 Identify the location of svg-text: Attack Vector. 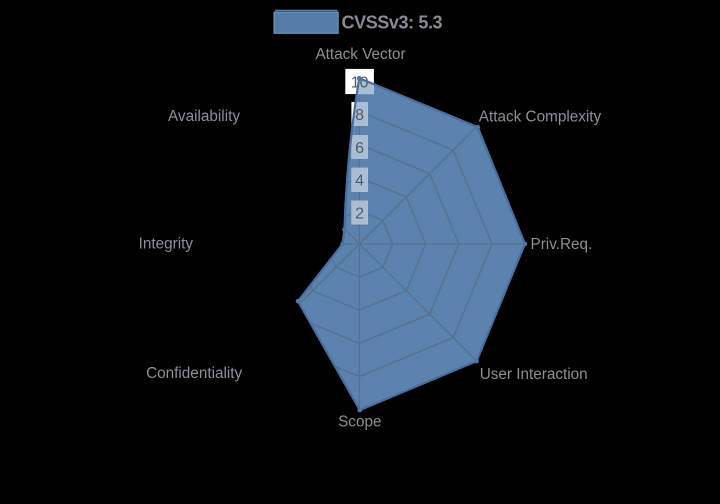
(360, 54).